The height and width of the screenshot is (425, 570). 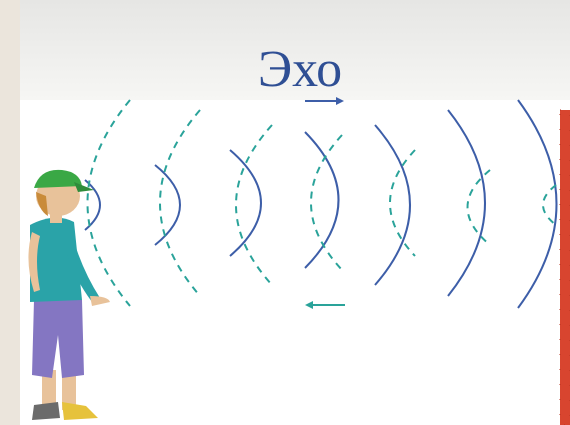 What do you see at coordinates (69, 294) in the screenshot?
I see `boy` at bounding box center [69, 294].